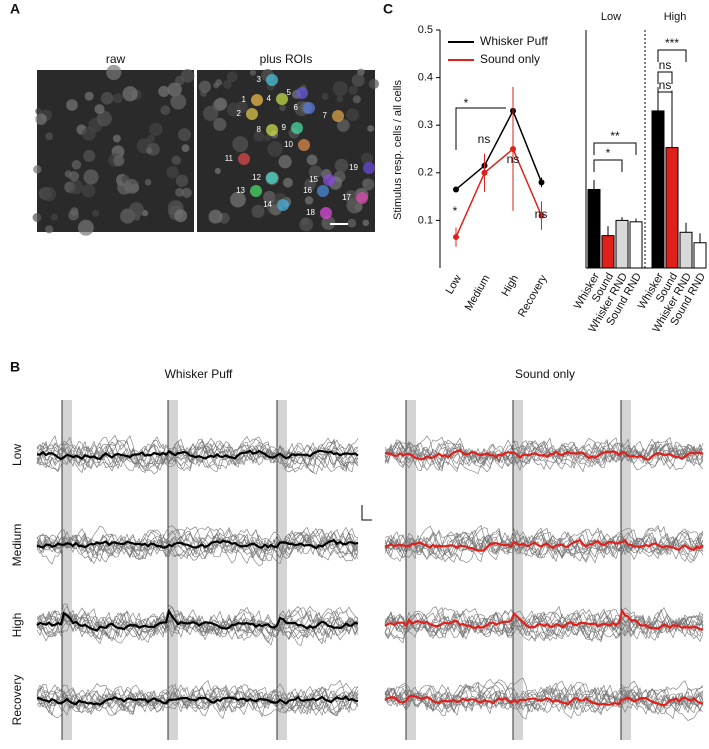  Describe the element at coordinates (256, 177) in the screenshot. I see `roi-label: 12` at that location.